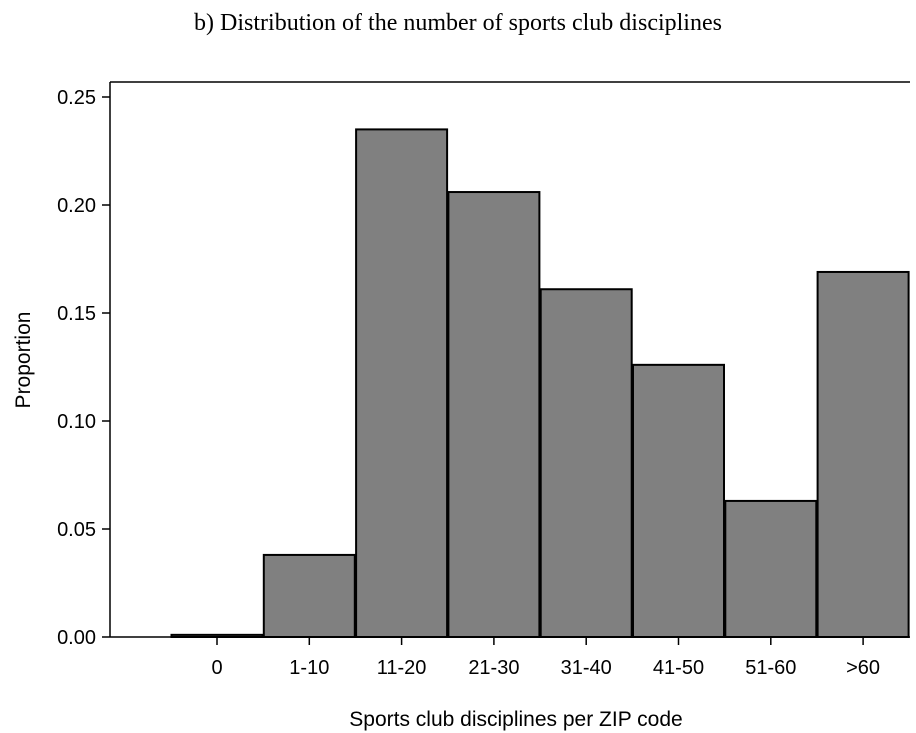 This screenshot has height=733, width=916. I want to click on y-tick-label: 0.05, so click(76, 530).